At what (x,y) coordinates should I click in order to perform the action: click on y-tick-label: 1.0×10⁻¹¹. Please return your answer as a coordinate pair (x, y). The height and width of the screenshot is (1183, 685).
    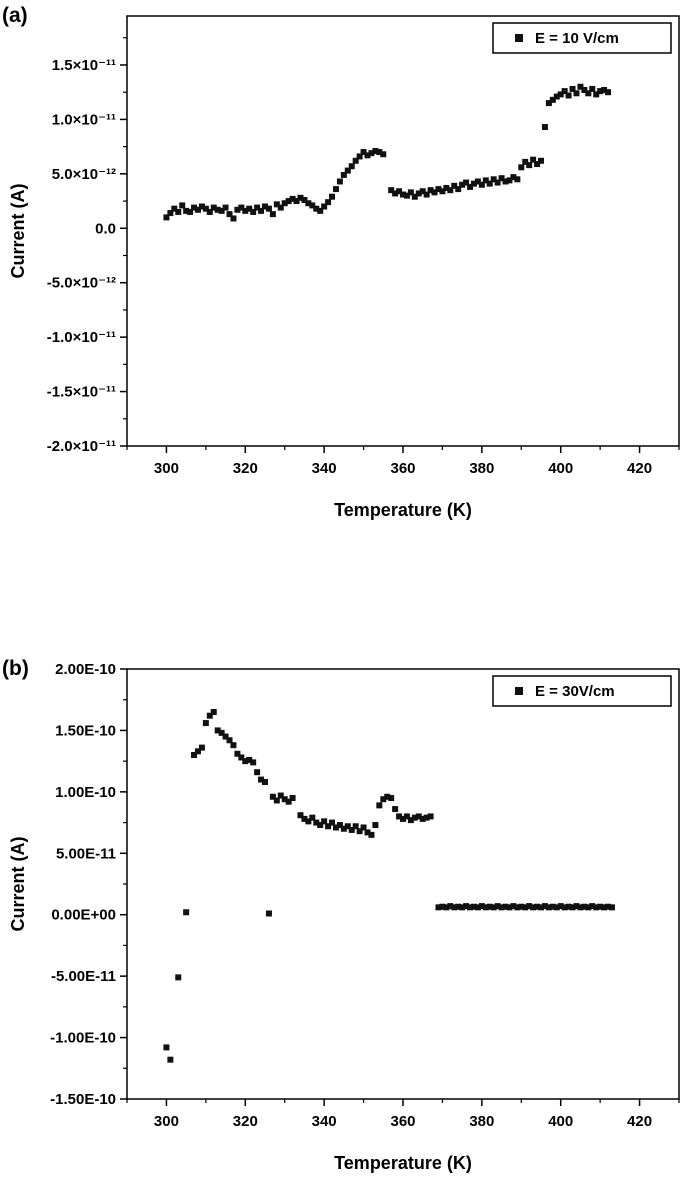
    Looking at the image, I should click on (84, 119).